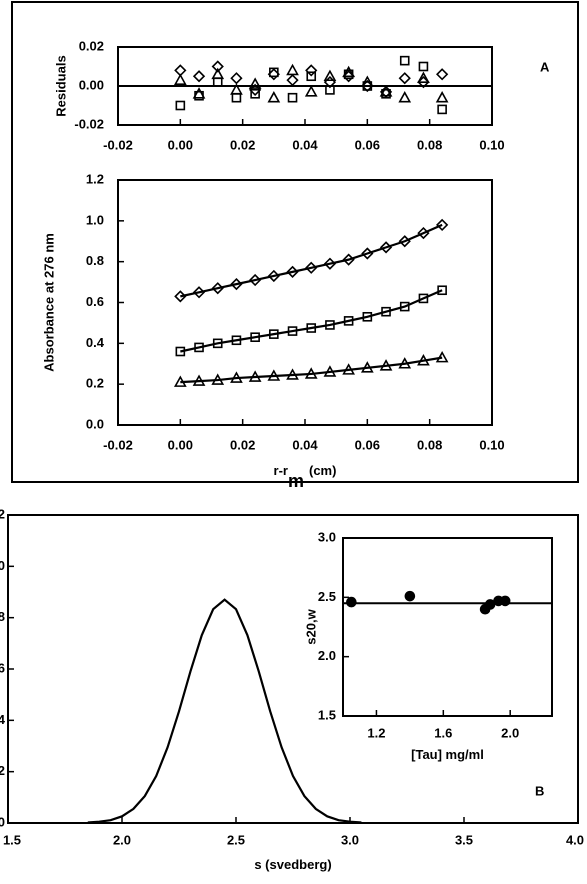 This screenshot has height=884, width=587. What do you see at coordinates (224, 711) in the screenshot?
I see `distribution-curve` at bounding box center [224, 711].